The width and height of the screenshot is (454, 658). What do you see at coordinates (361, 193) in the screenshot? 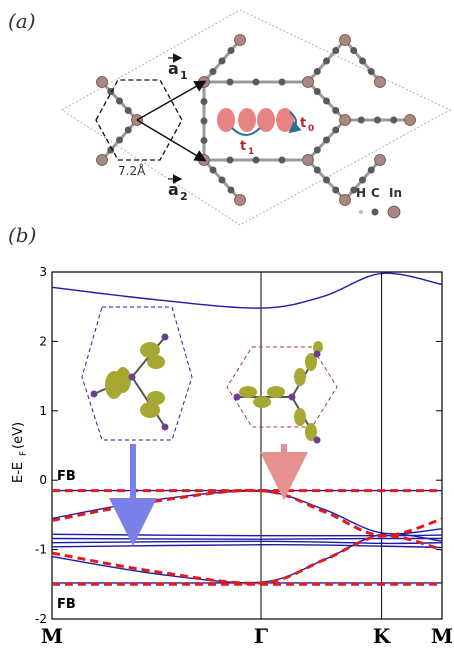
I see `legend-h: H` at bounding box center [361, 193].